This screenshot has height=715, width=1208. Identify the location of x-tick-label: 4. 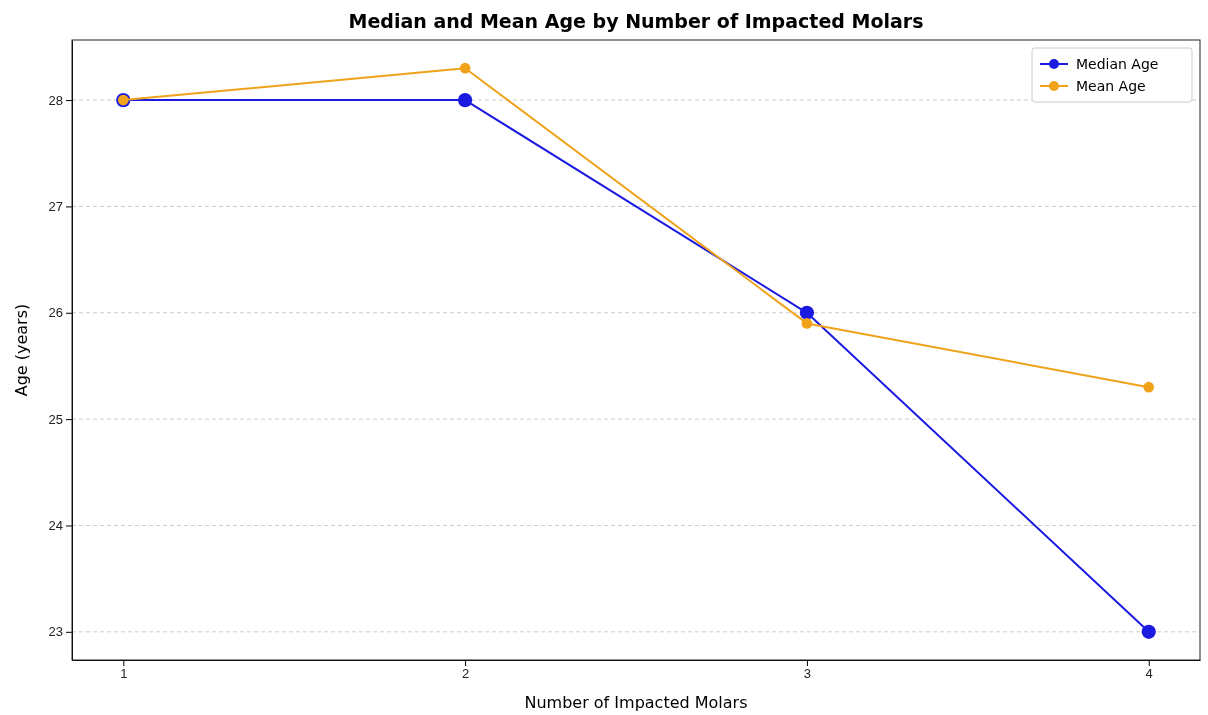
(1149, 674).